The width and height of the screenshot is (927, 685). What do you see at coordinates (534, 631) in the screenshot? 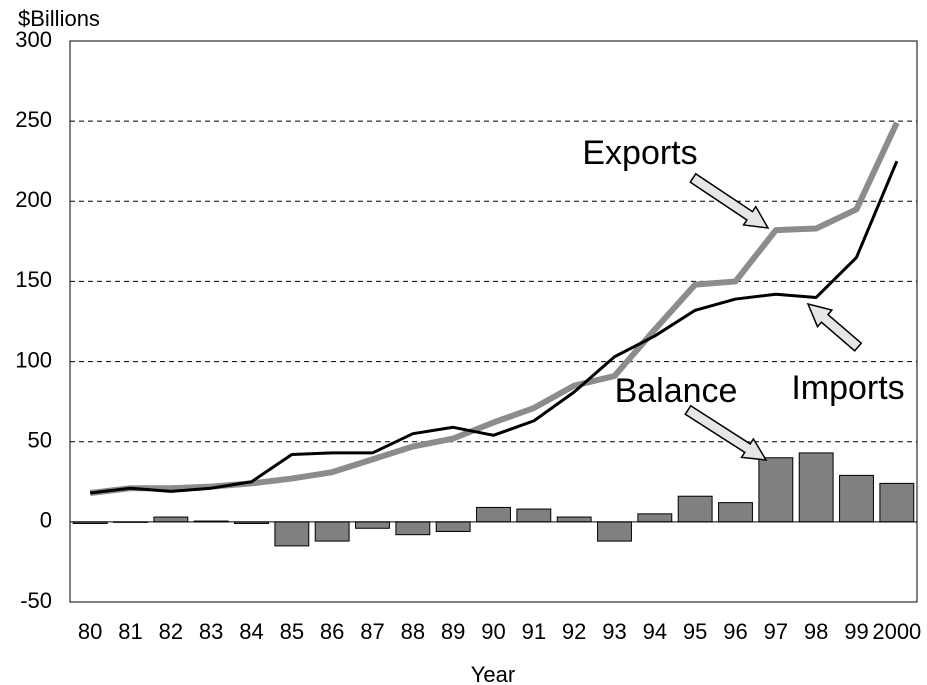
I see `x-tick-label: 91` at bounding box center [534, 631].